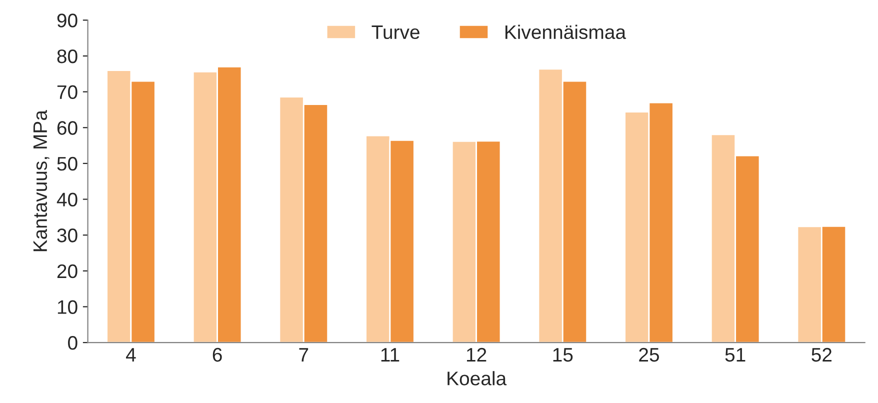  Describe the element at coordinates (67, 199) in the screenshot. I see `y-tick-label: 40` at that location.